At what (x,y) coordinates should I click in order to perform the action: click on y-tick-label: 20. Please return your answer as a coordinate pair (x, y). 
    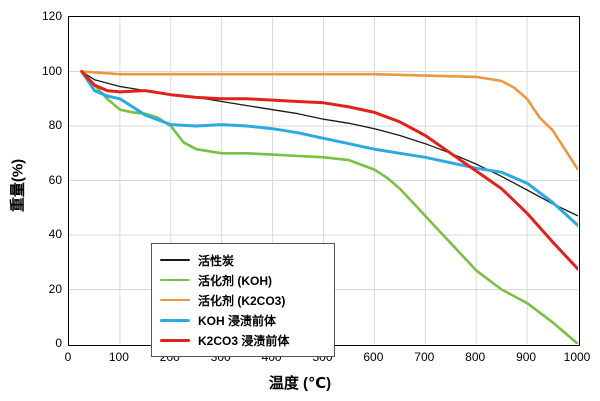
    Looking at the image, I should click on (55, 288).